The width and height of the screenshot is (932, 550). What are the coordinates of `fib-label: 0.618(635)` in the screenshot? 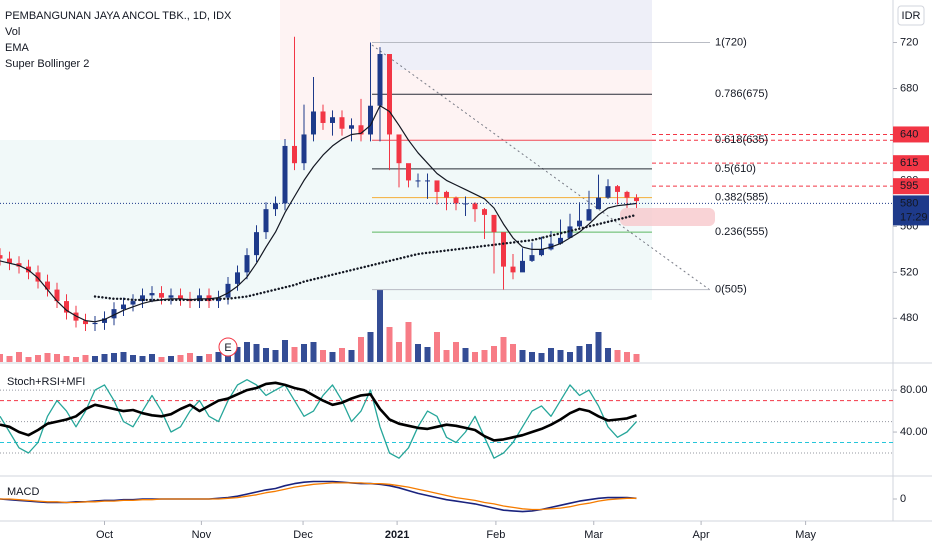 It's located at (741, 140).